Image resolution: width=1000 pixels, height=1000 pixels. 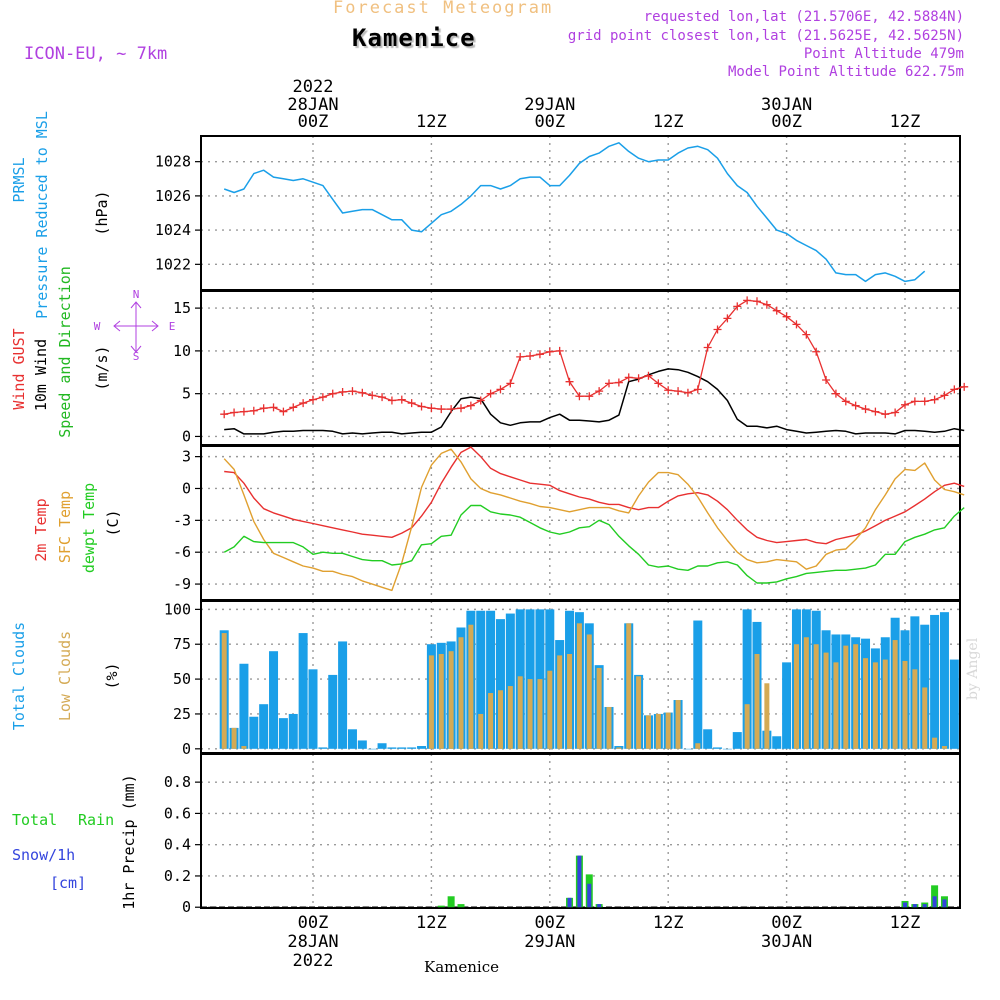 I want to click on cloud_panel: 0 25 50 75 100, so click(x=562, y=679).